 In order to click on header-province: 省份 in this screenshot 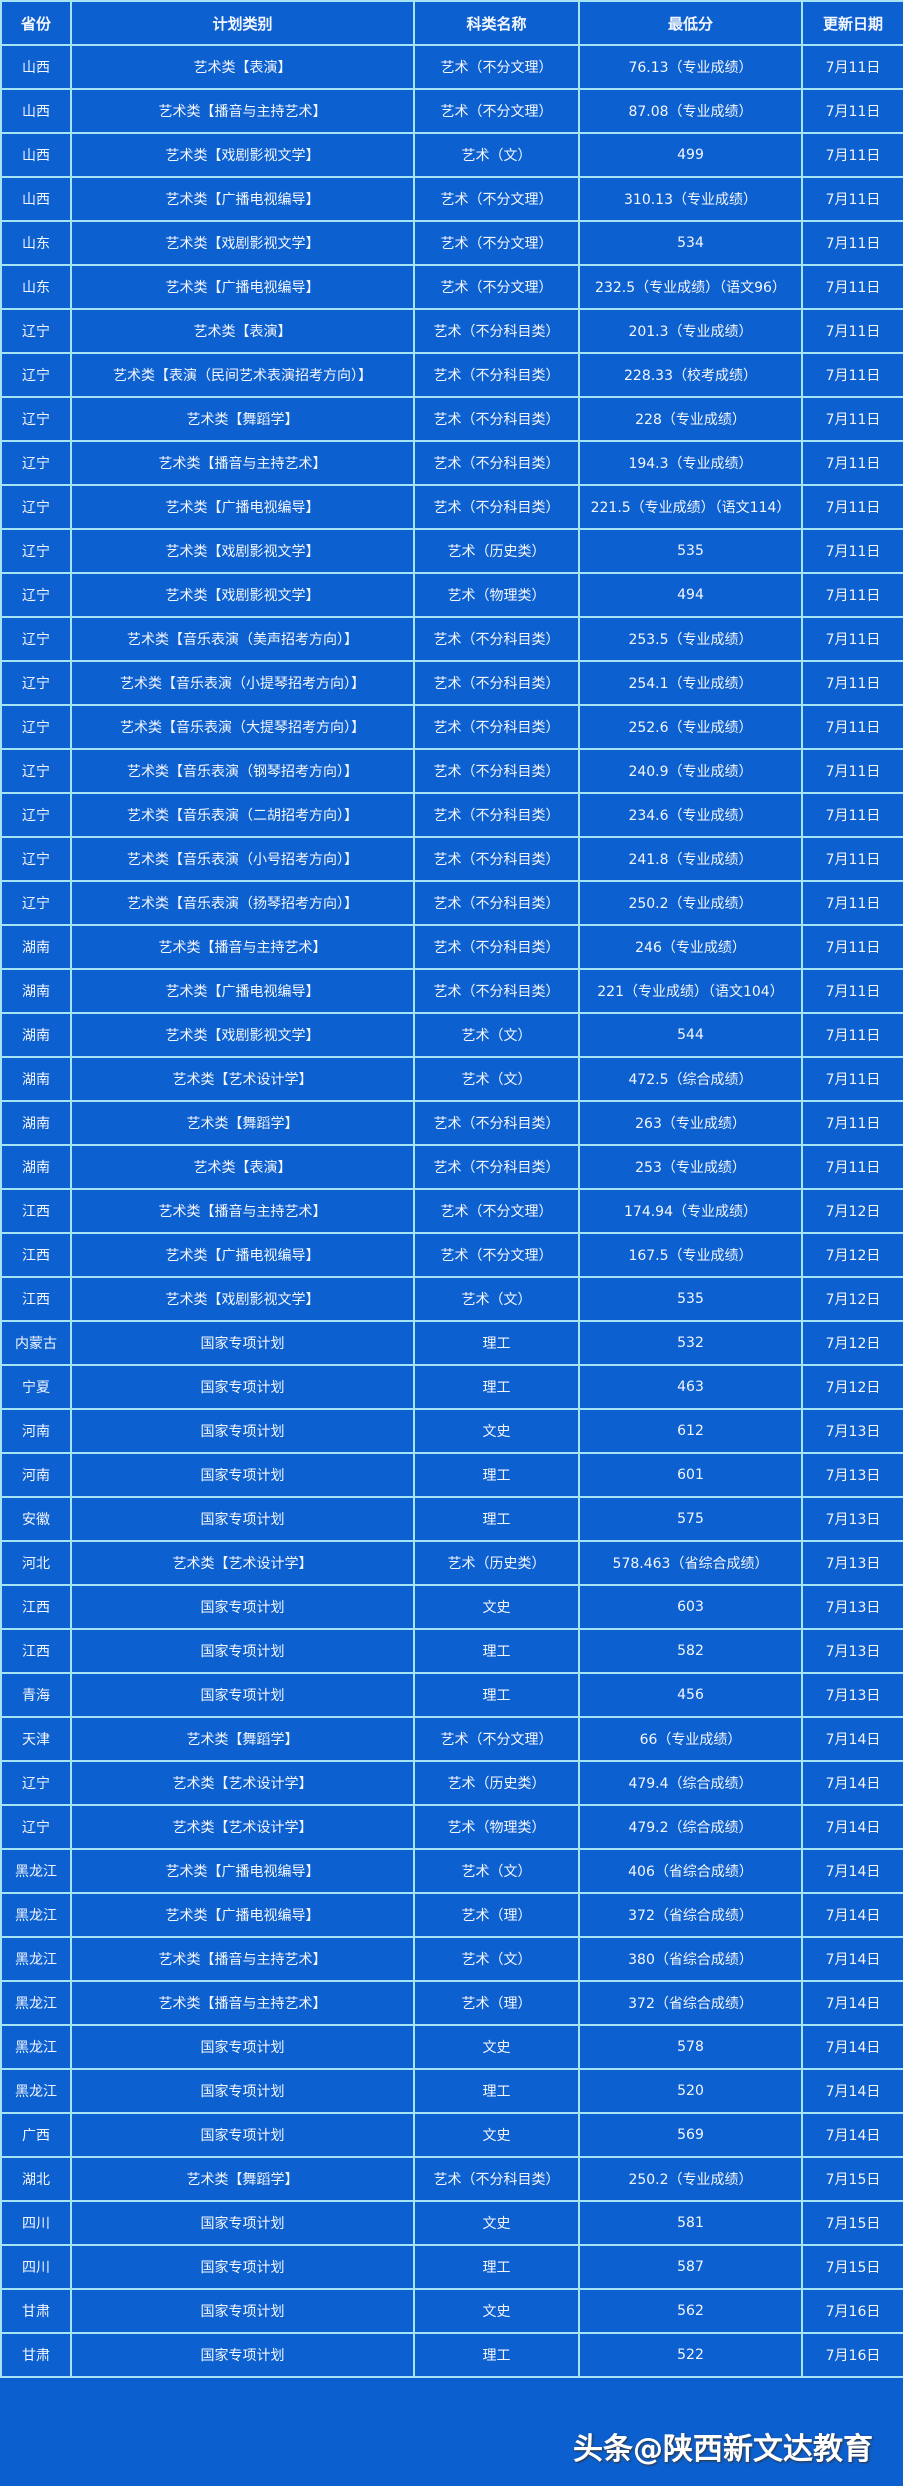, I will do `click(36, 23)`.